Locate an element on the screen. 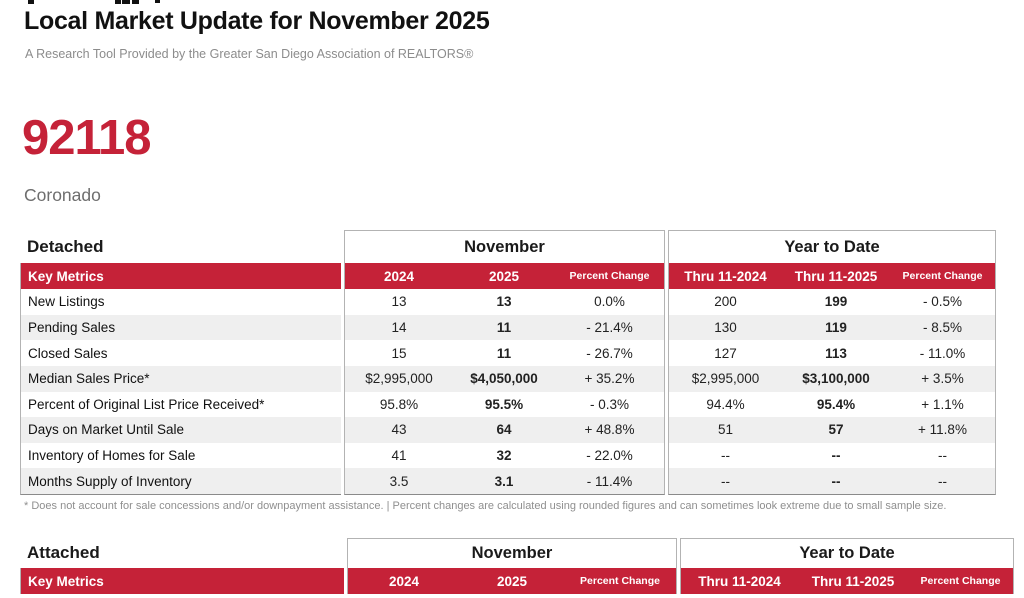 Image resolution: width=1024 pixels, height=598 pixels. table-row: 41 32 - 22.0% is located at coordinates (504, 456).